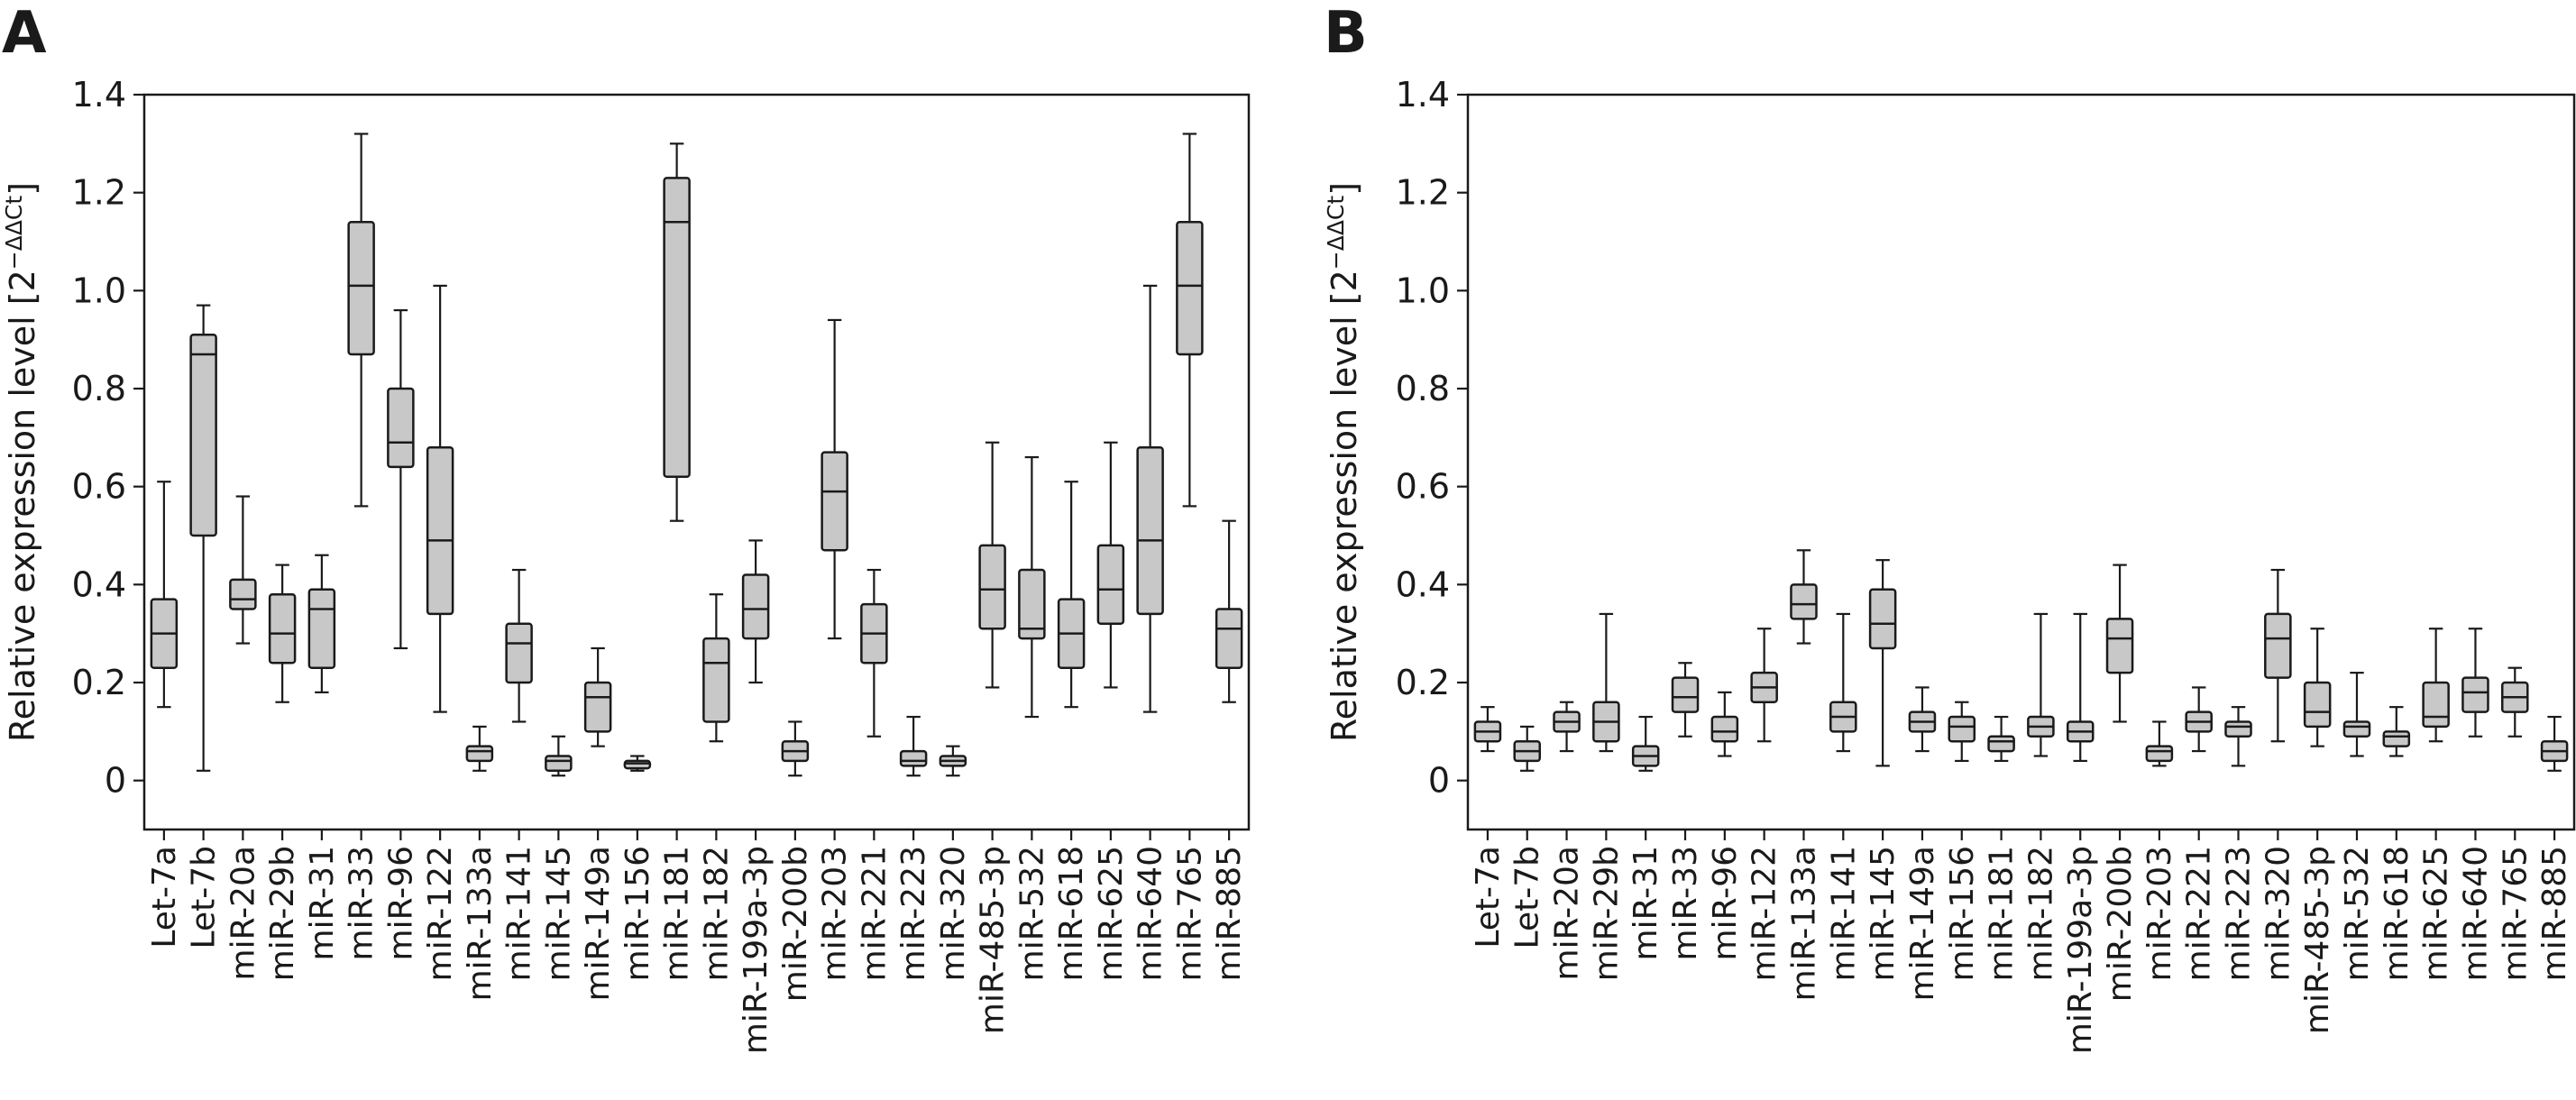 The width and height of the screenshot is (2576, 1100). I want to click on x-category-label: miR-485-3p, so click(2317, 940).